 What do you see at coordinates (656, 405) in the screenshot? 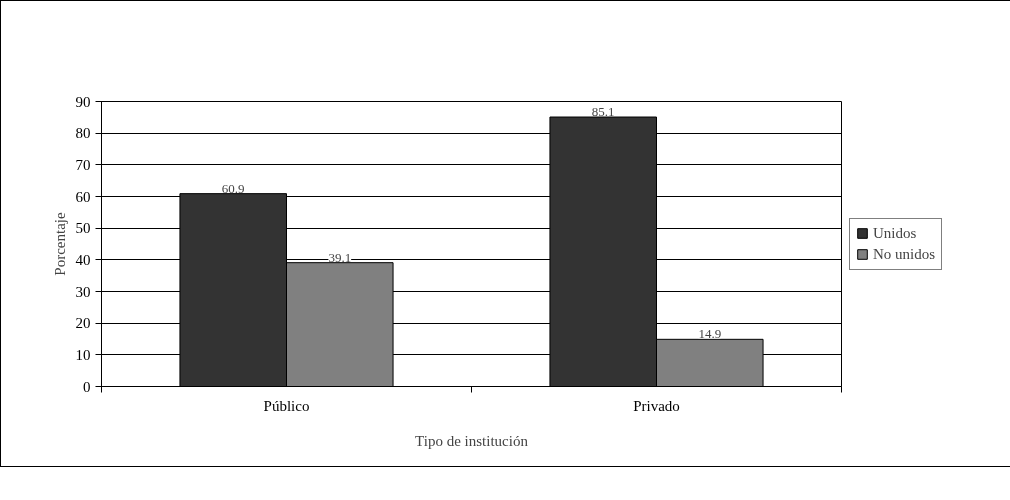
I see `x-tick-label: Privado` at bounding box center [656, 405].